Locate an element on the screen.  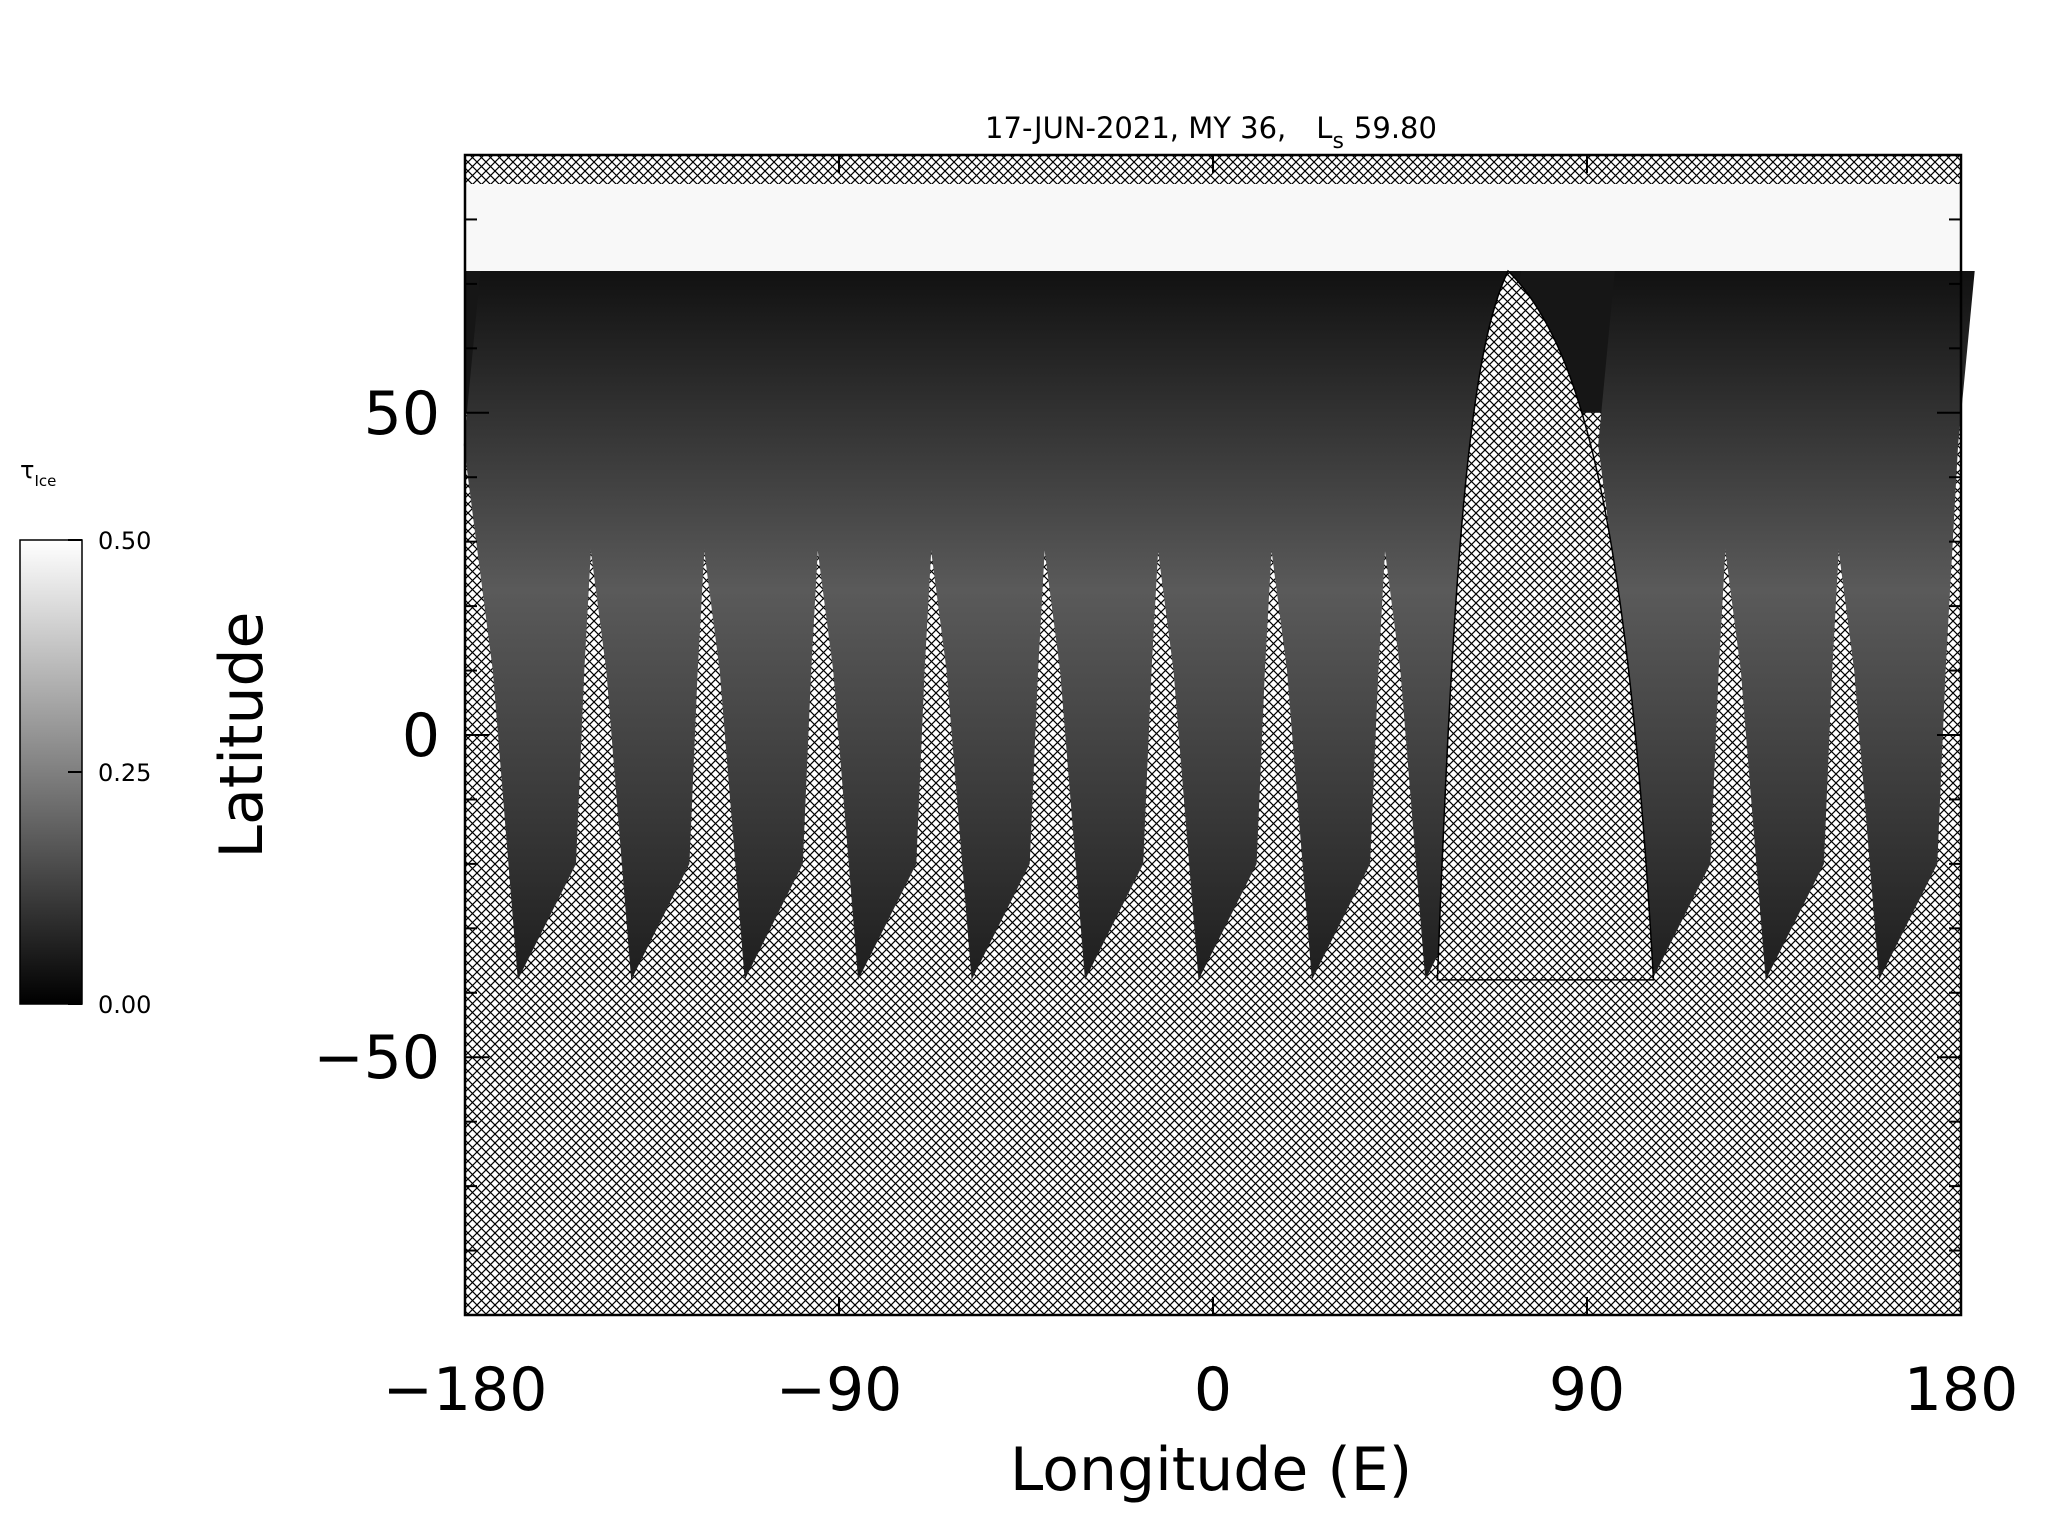
colorbar-tick-label: 0.25 is located at coordinates (124, 773).